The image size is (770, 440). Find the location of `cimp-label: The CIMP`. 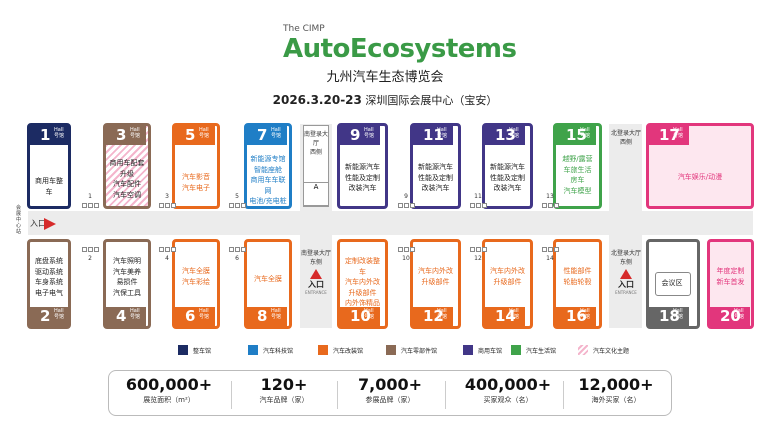

cimp-label: The CIMP is located at coordinates (304, 29).